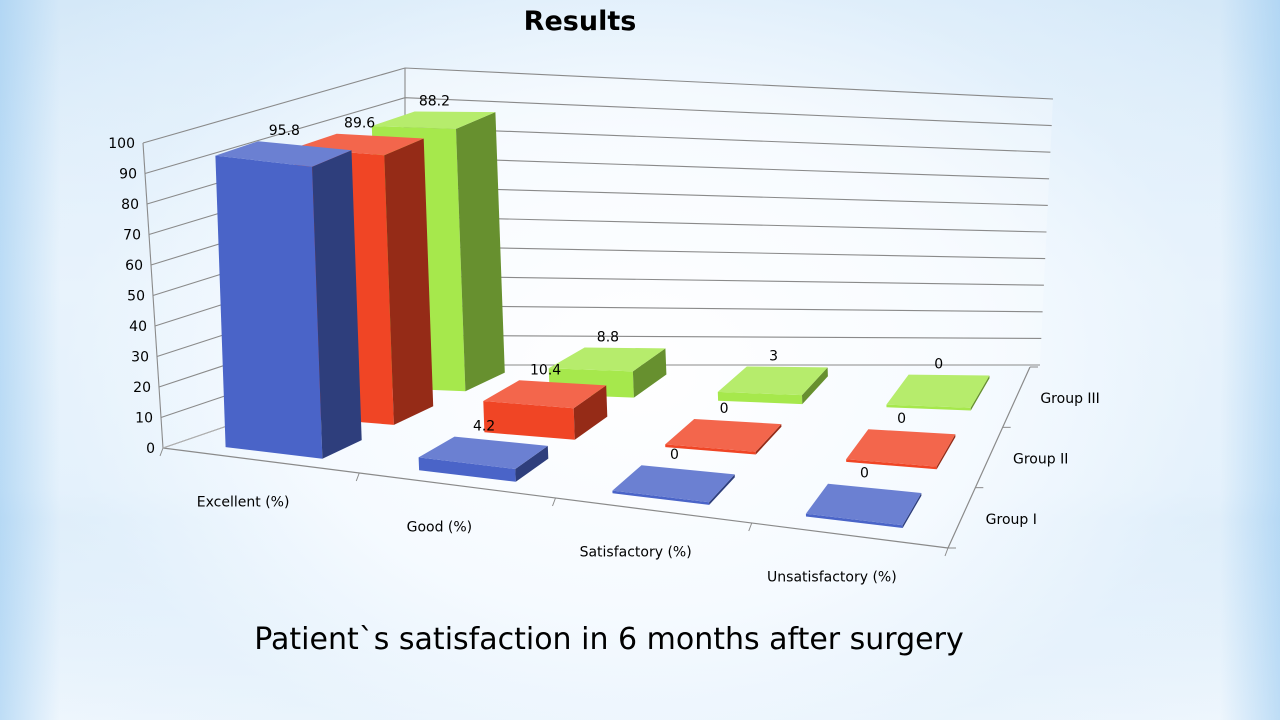  I want to click on data-label: 10.4, so click(545, 370).